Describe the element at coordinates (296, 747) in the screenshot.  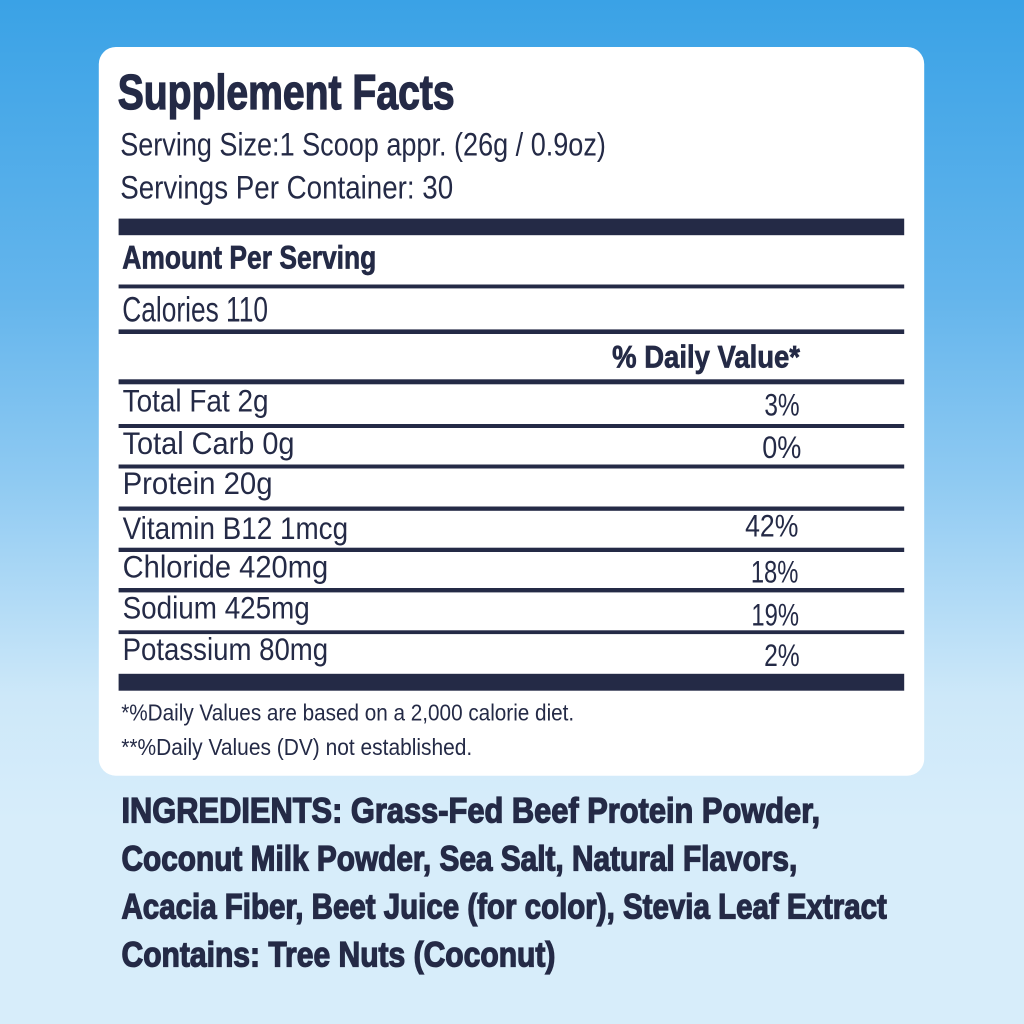
I see `svg-text:**%Daily Values (DV) not estab: **%Daily Values (DV) not established.` at that location.